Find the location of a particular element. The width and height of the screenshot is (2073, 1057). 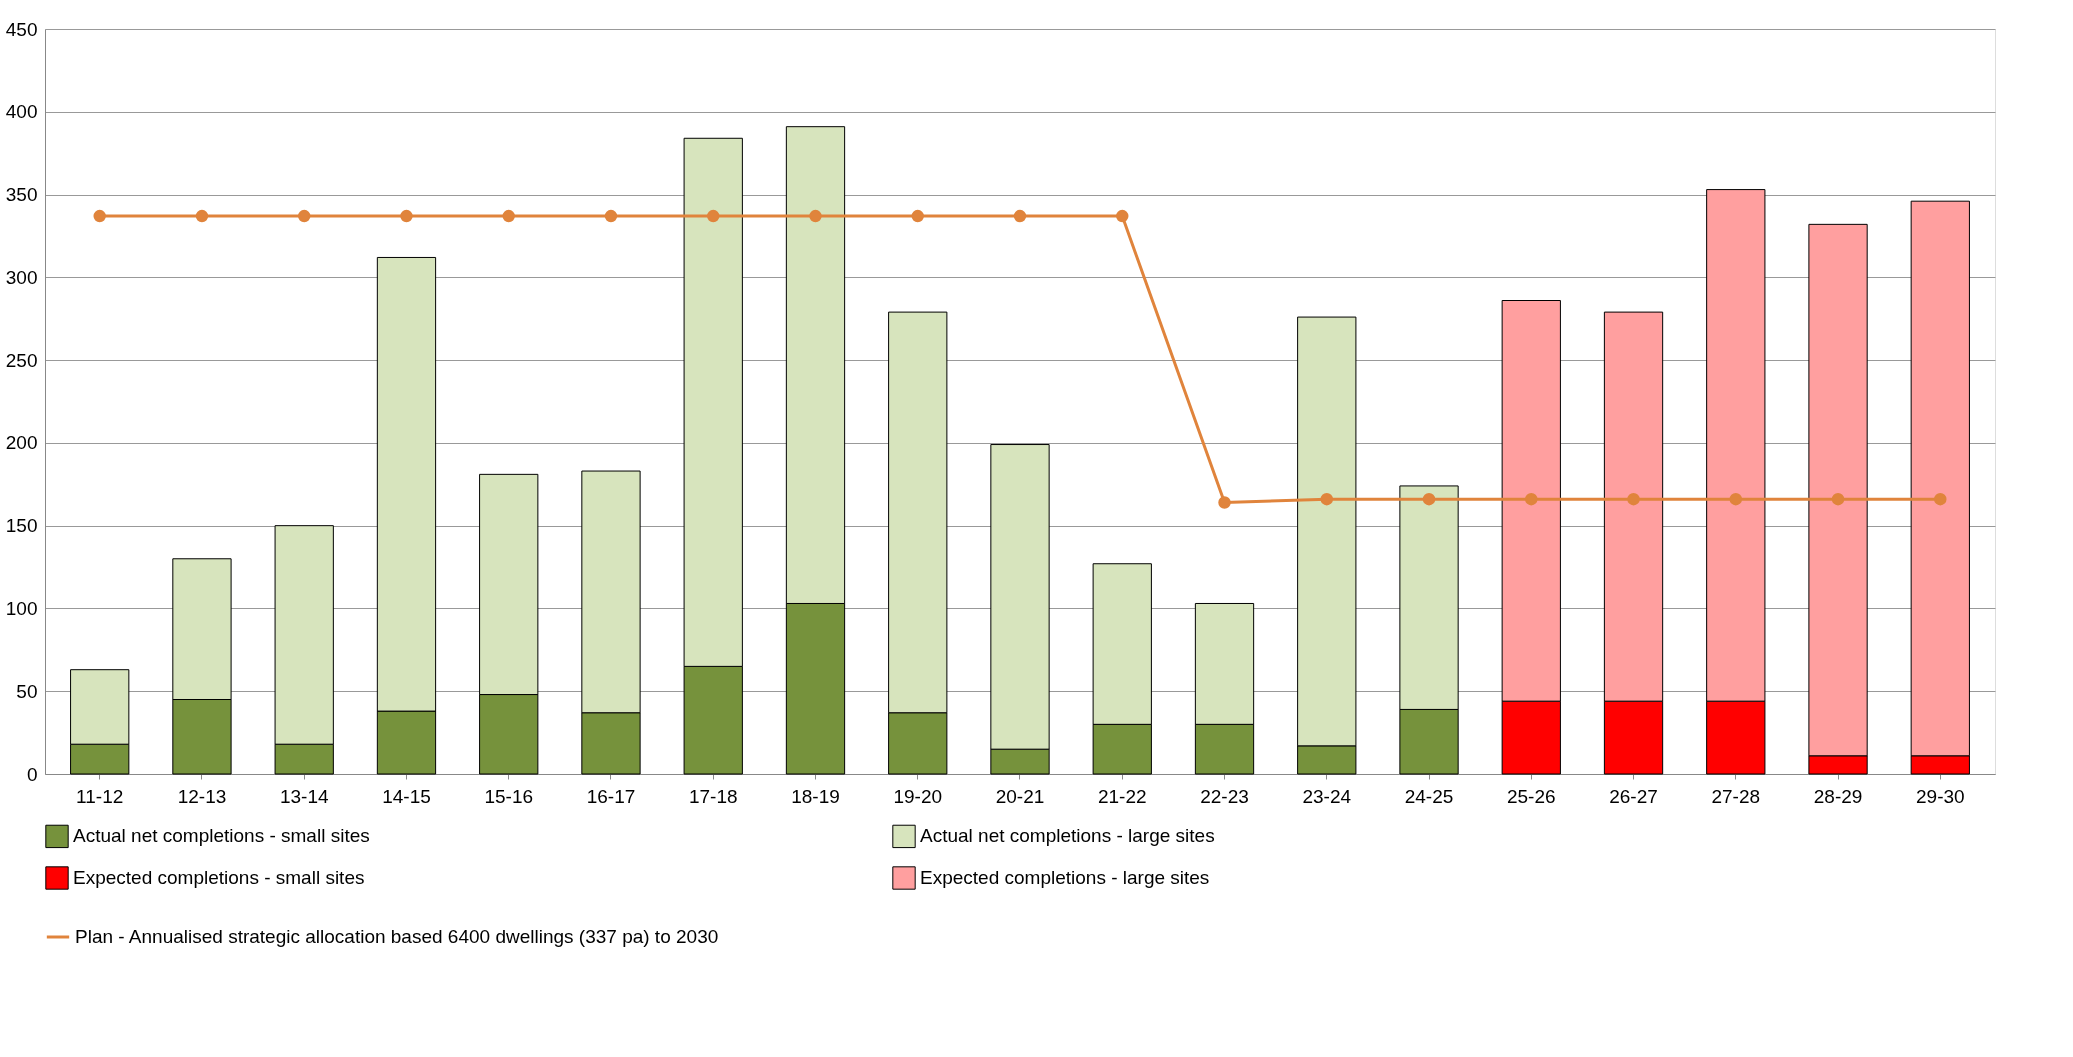

x-tick-label: 19-20 is located at coordinates (918, 796).